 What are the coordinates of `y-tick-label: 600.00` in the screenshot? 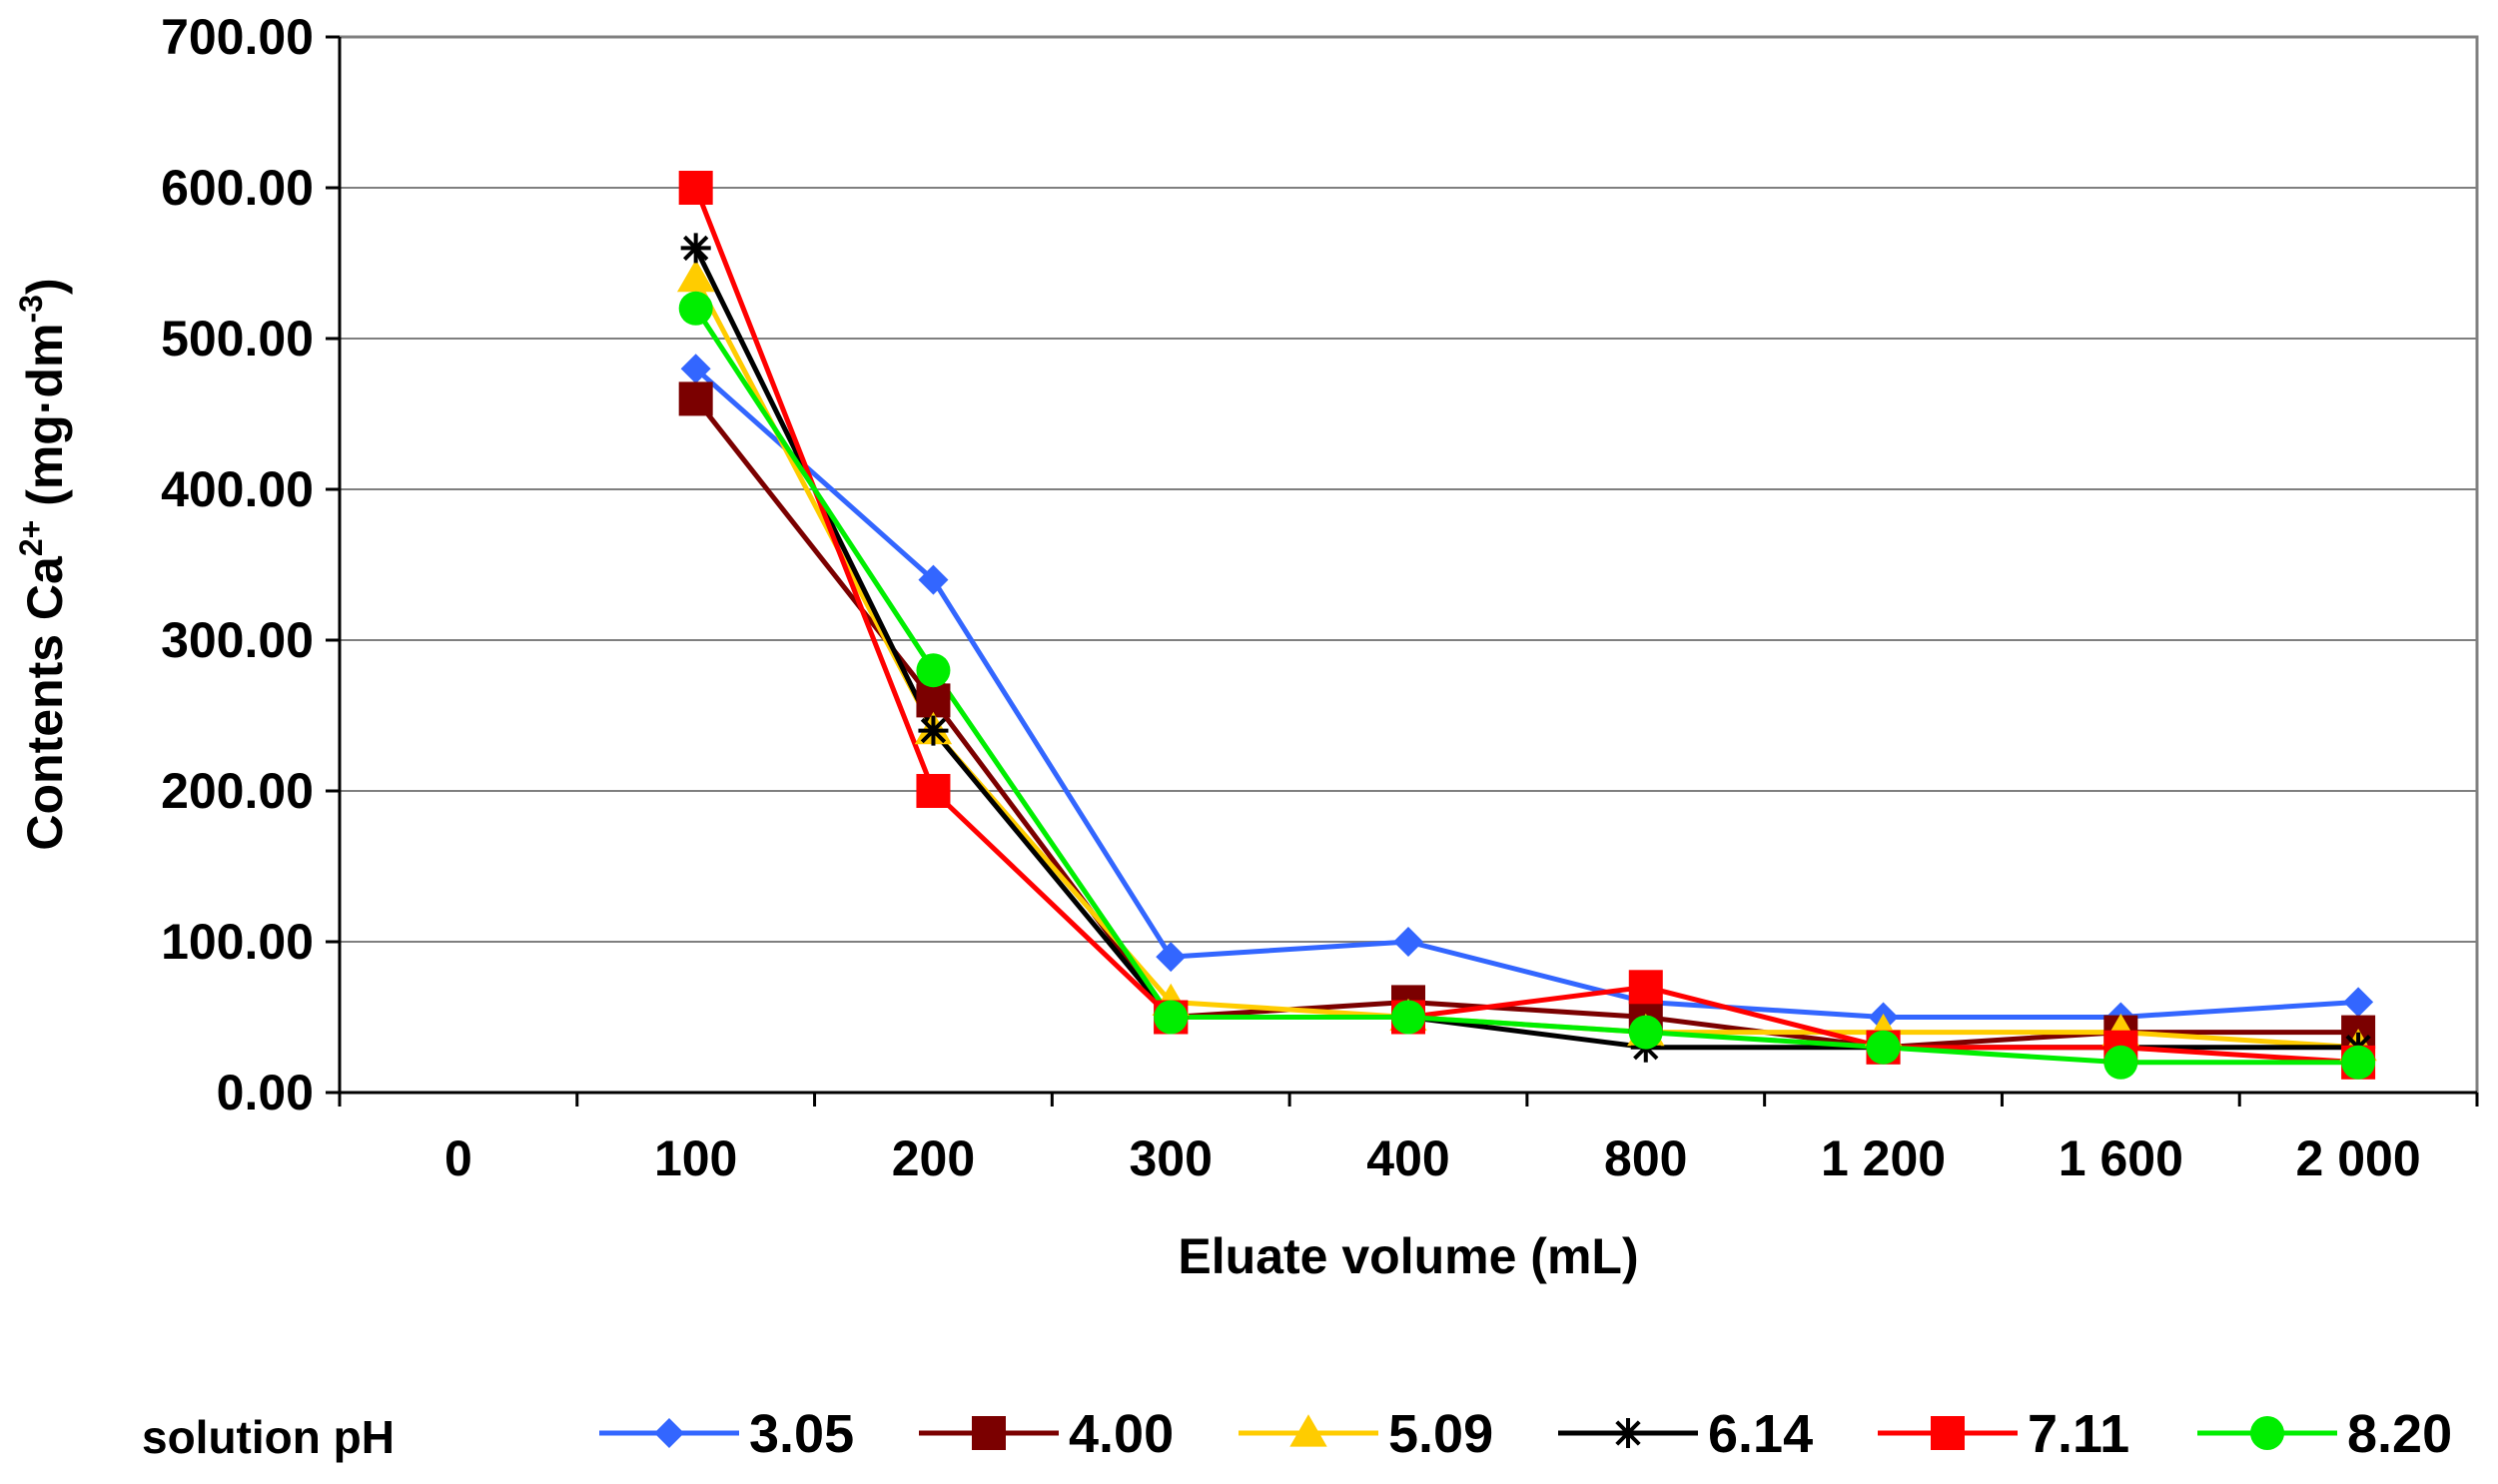 It's located at (238, 188).